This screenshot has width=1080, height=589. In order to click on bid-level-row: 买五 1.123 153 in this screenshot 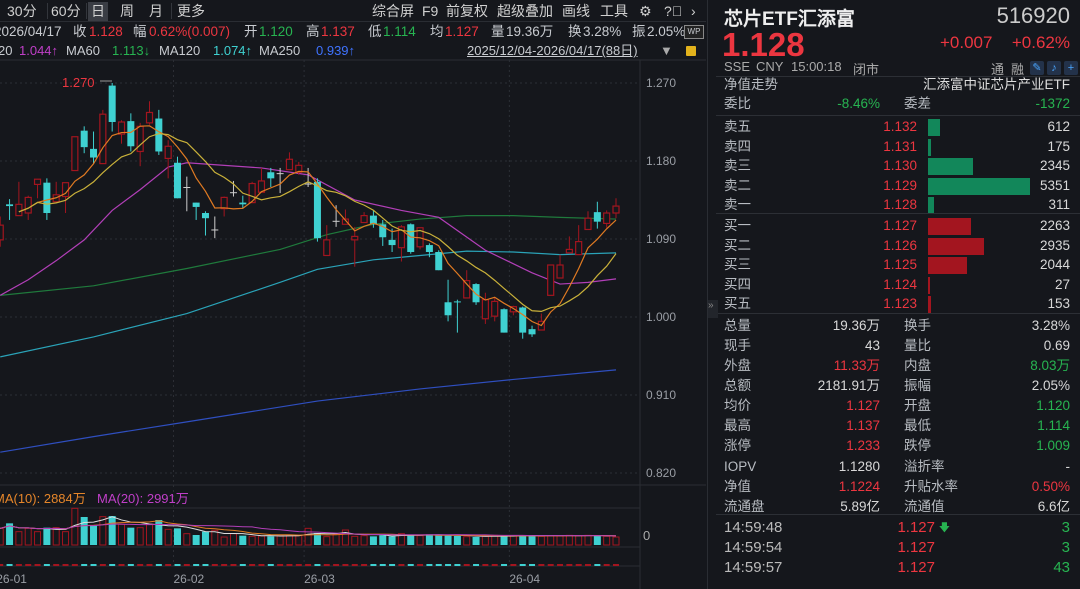, I will do `click(897, 304)`.